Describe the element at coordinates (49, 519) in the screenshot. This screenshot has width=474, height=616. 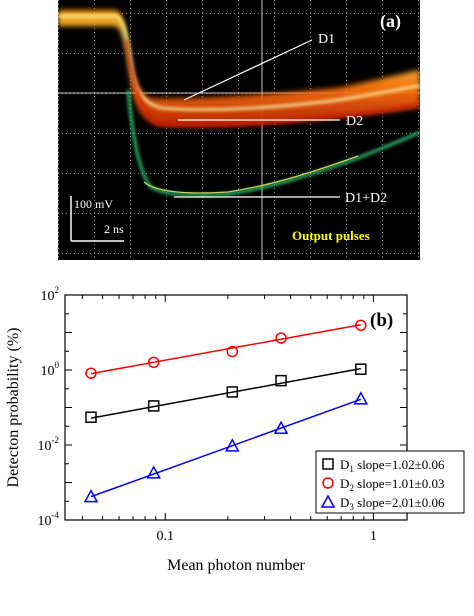
I see `y-tick-label: 10⁻⁴` at that location.